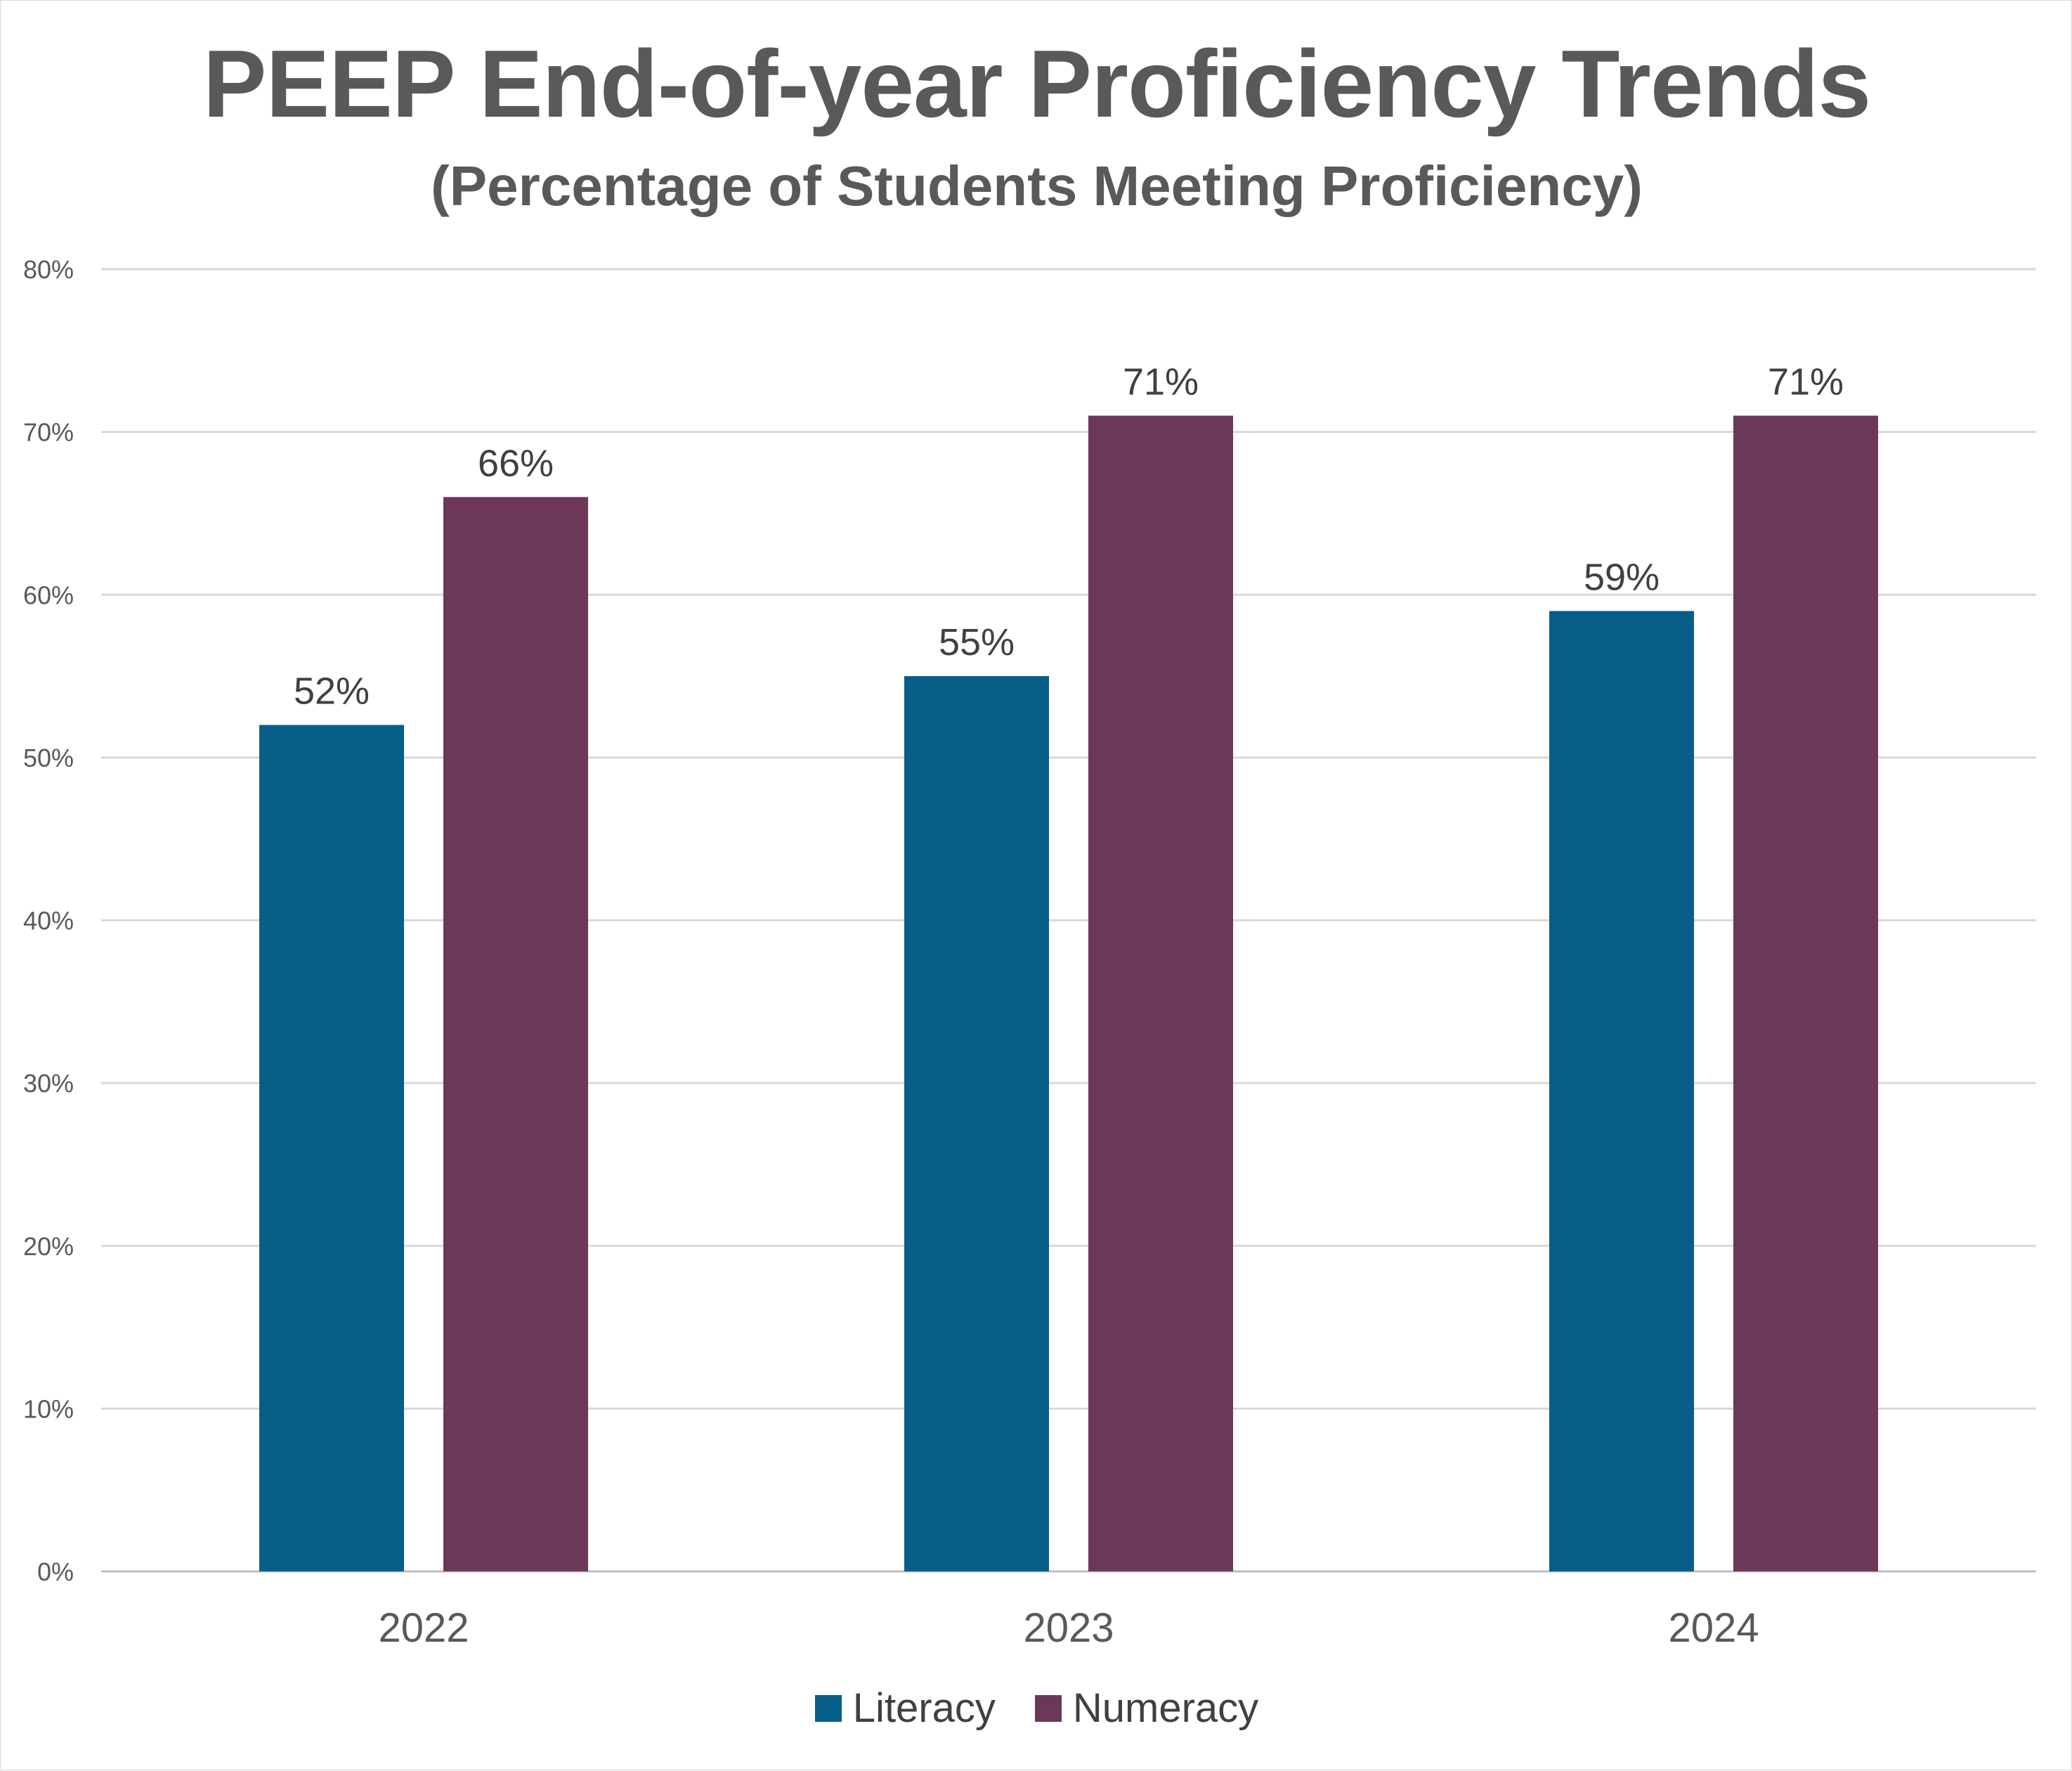 The height and width of the screenshot is (1771, 2072). What do you see at coordinates (48, 1246) in the screenshot?
I see `y-tick-label: 20%` at bounding box center [48, 1246].